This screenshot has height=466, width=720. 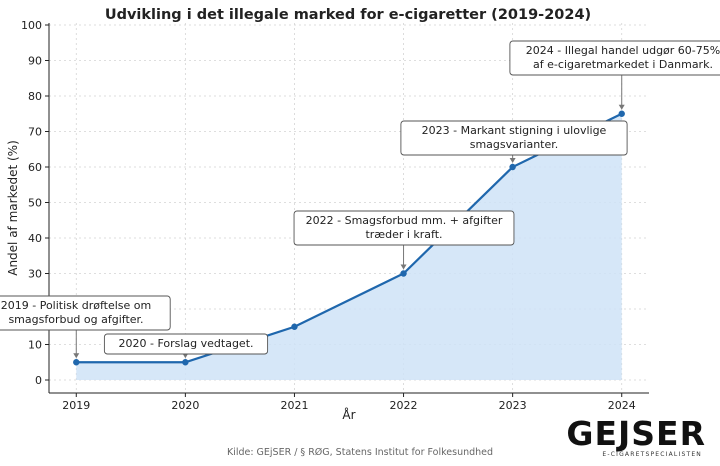 What do you see at coordinates (35, 96) in the screenshot?
I see `y-tick-label: 80` at bounding box center [35, 96].